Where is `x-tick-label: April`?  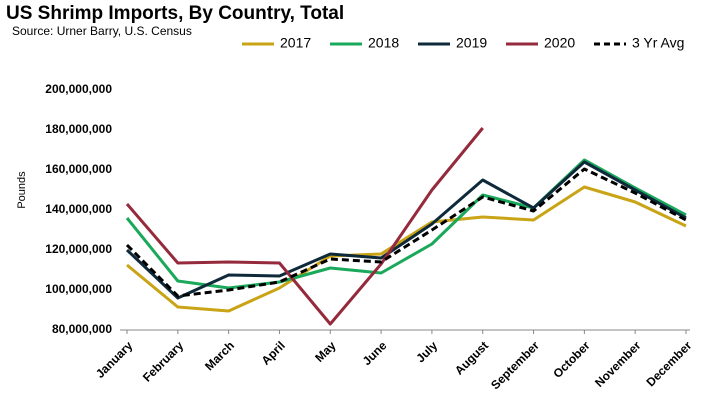
x-tick-label: April is located at coordinates (273, 352).